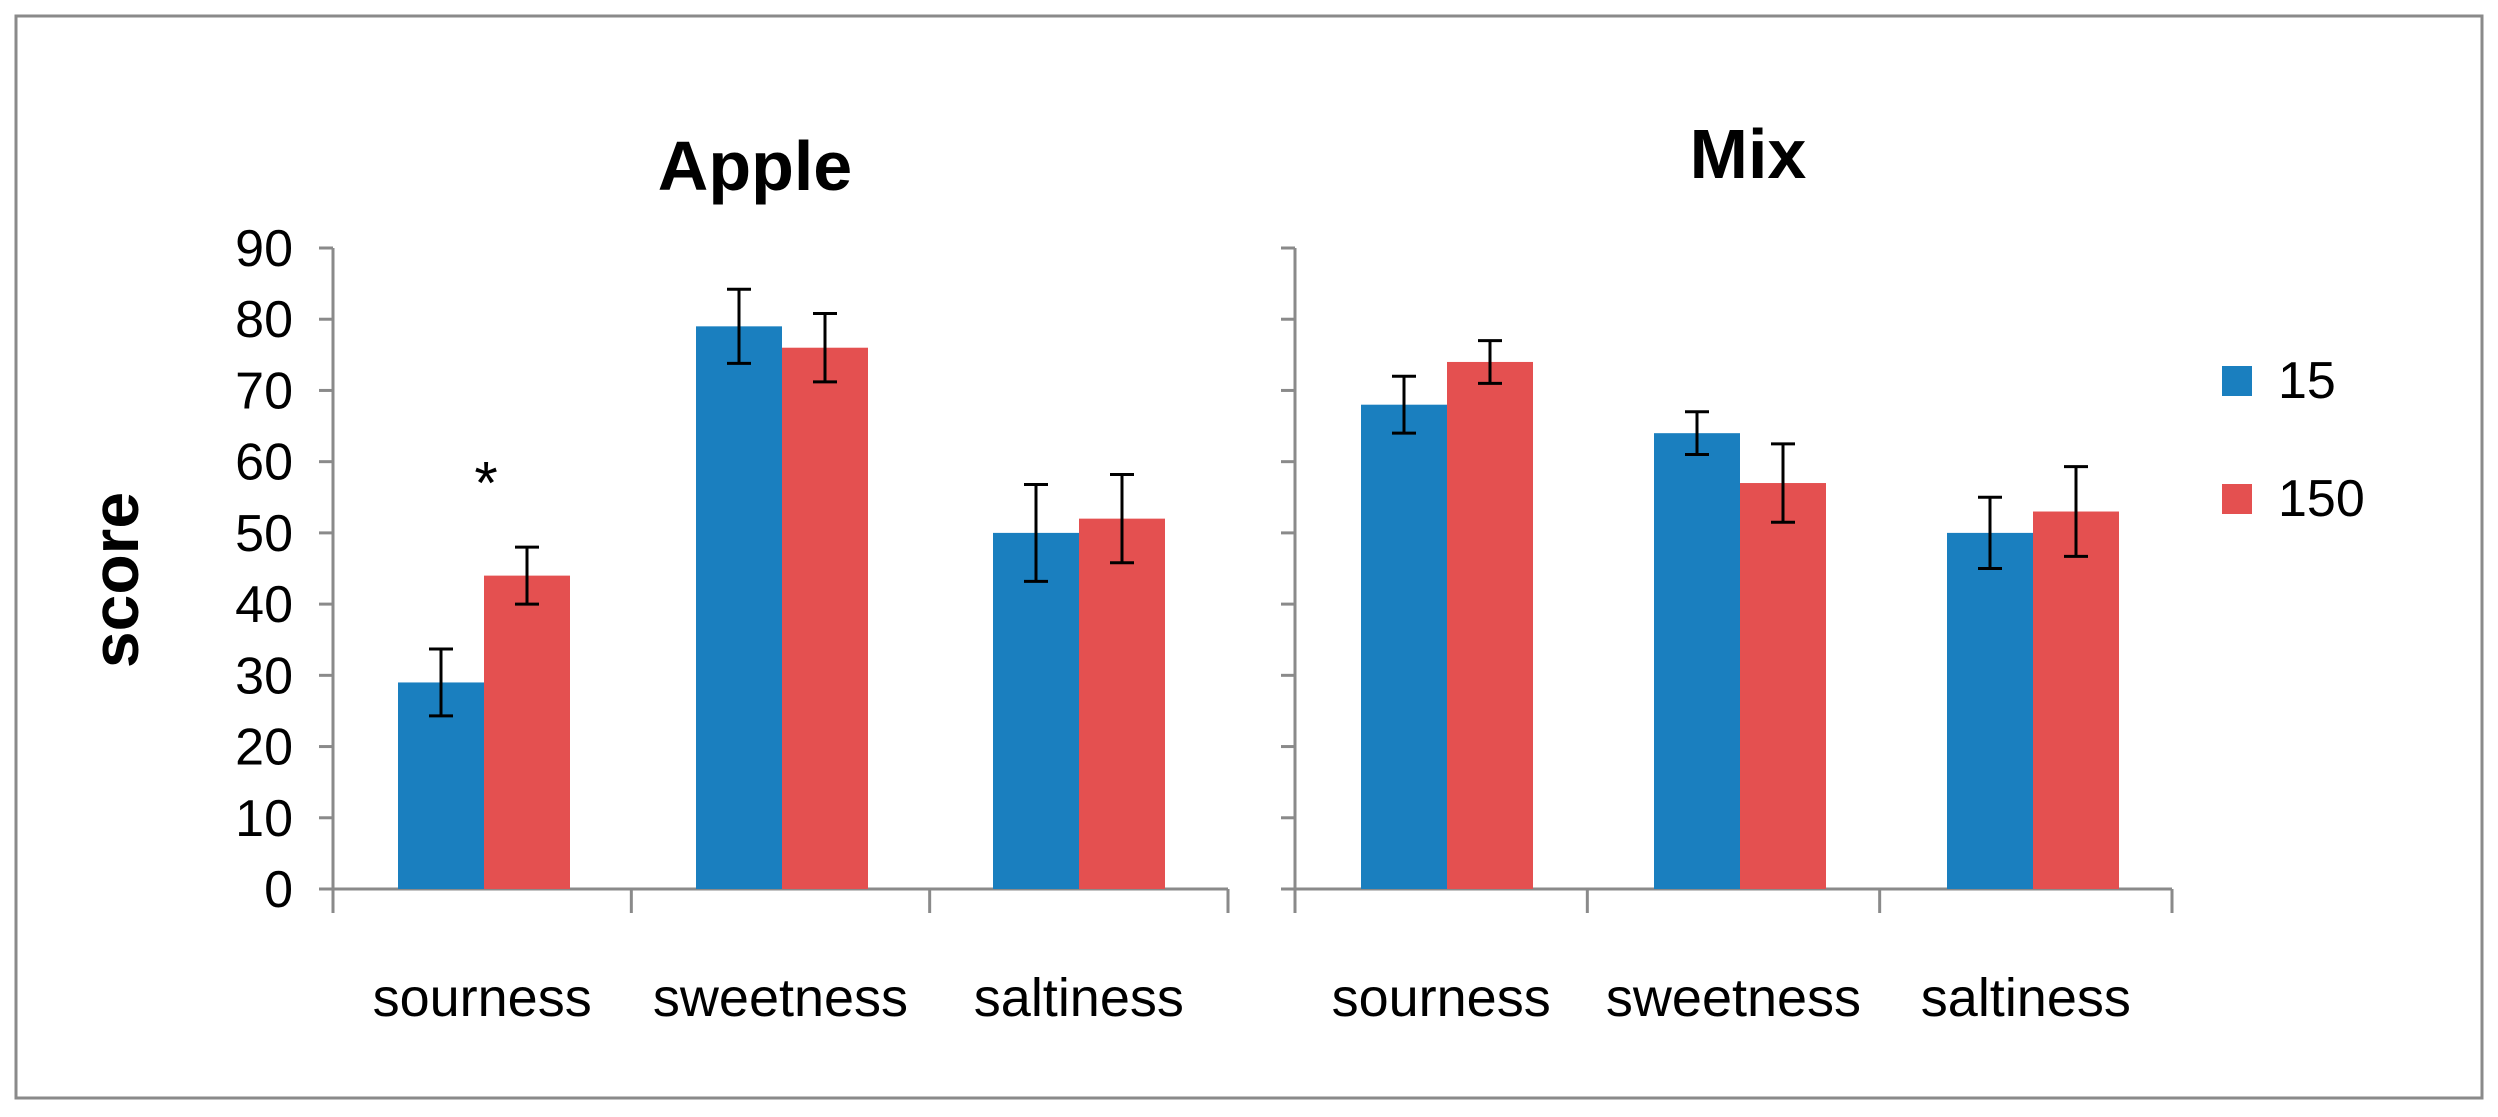 The image size is (2498, 1117). I want to click on legend: 15 150, so click(2293, 440).